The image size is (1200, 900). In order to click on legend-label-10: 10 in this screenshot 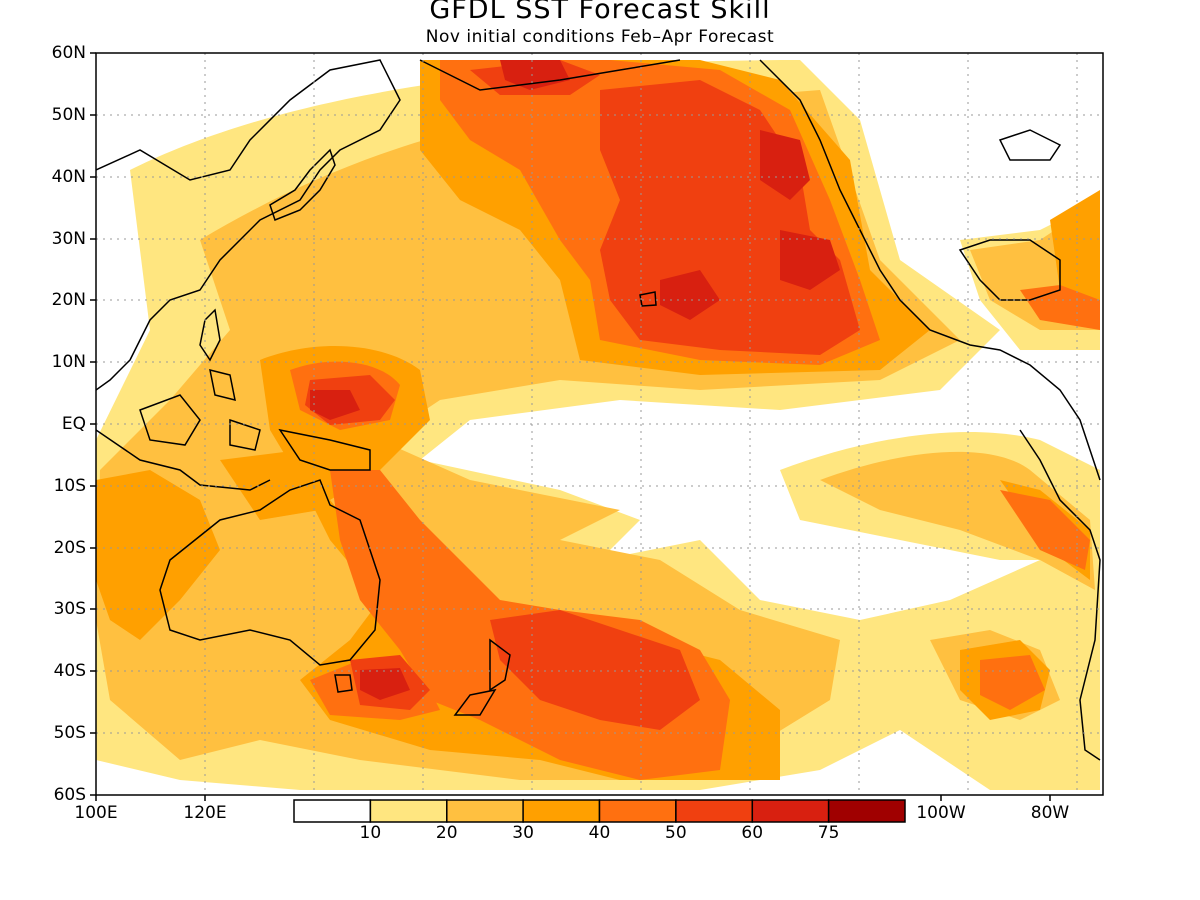, I will do `click(370, 833)`.